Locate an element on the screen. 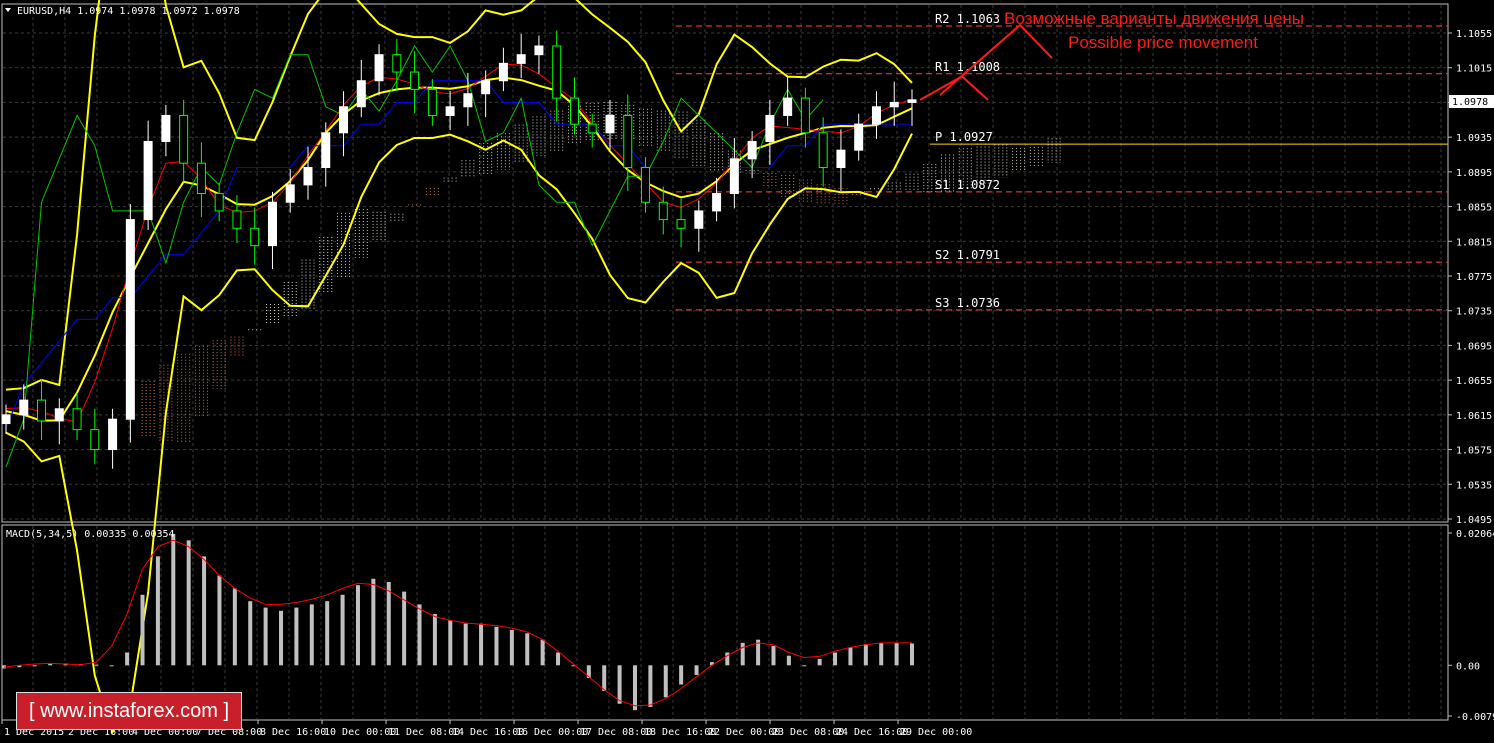  time-tick-label: 23 Dec 08:00 is located at coordinates (808, 732).